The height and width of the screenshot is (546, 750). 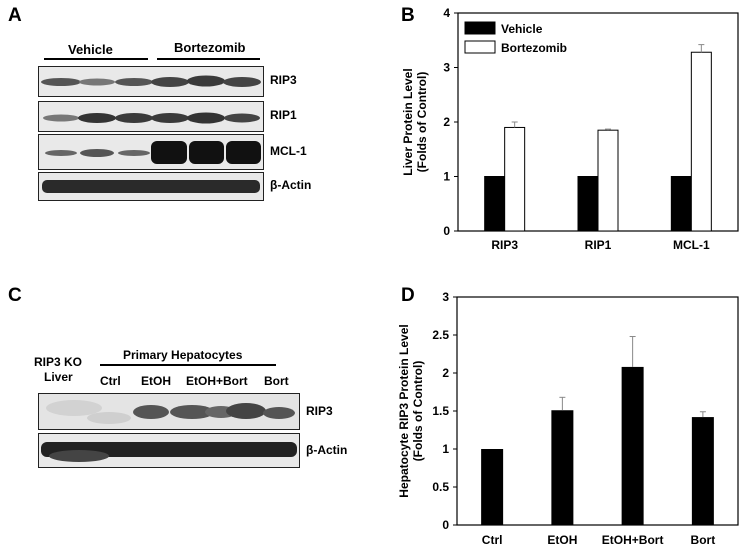 I want to click on y-tick-label-b-4: 4, so click(x=446, y=13).